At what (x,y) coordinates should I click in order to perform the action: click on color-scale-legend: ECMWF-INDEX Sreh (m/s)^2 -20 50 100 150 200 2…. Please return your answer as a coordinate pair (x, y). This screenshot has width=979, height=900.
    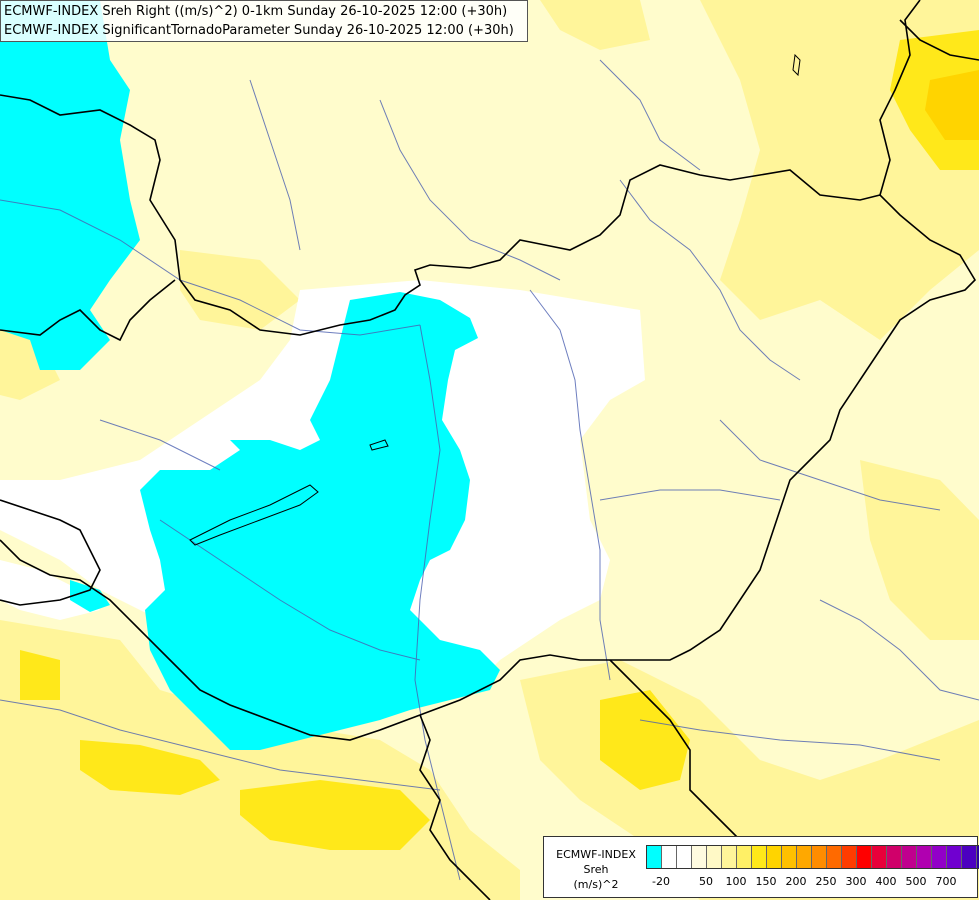
    Looking at the image, I should click on (761, 867).